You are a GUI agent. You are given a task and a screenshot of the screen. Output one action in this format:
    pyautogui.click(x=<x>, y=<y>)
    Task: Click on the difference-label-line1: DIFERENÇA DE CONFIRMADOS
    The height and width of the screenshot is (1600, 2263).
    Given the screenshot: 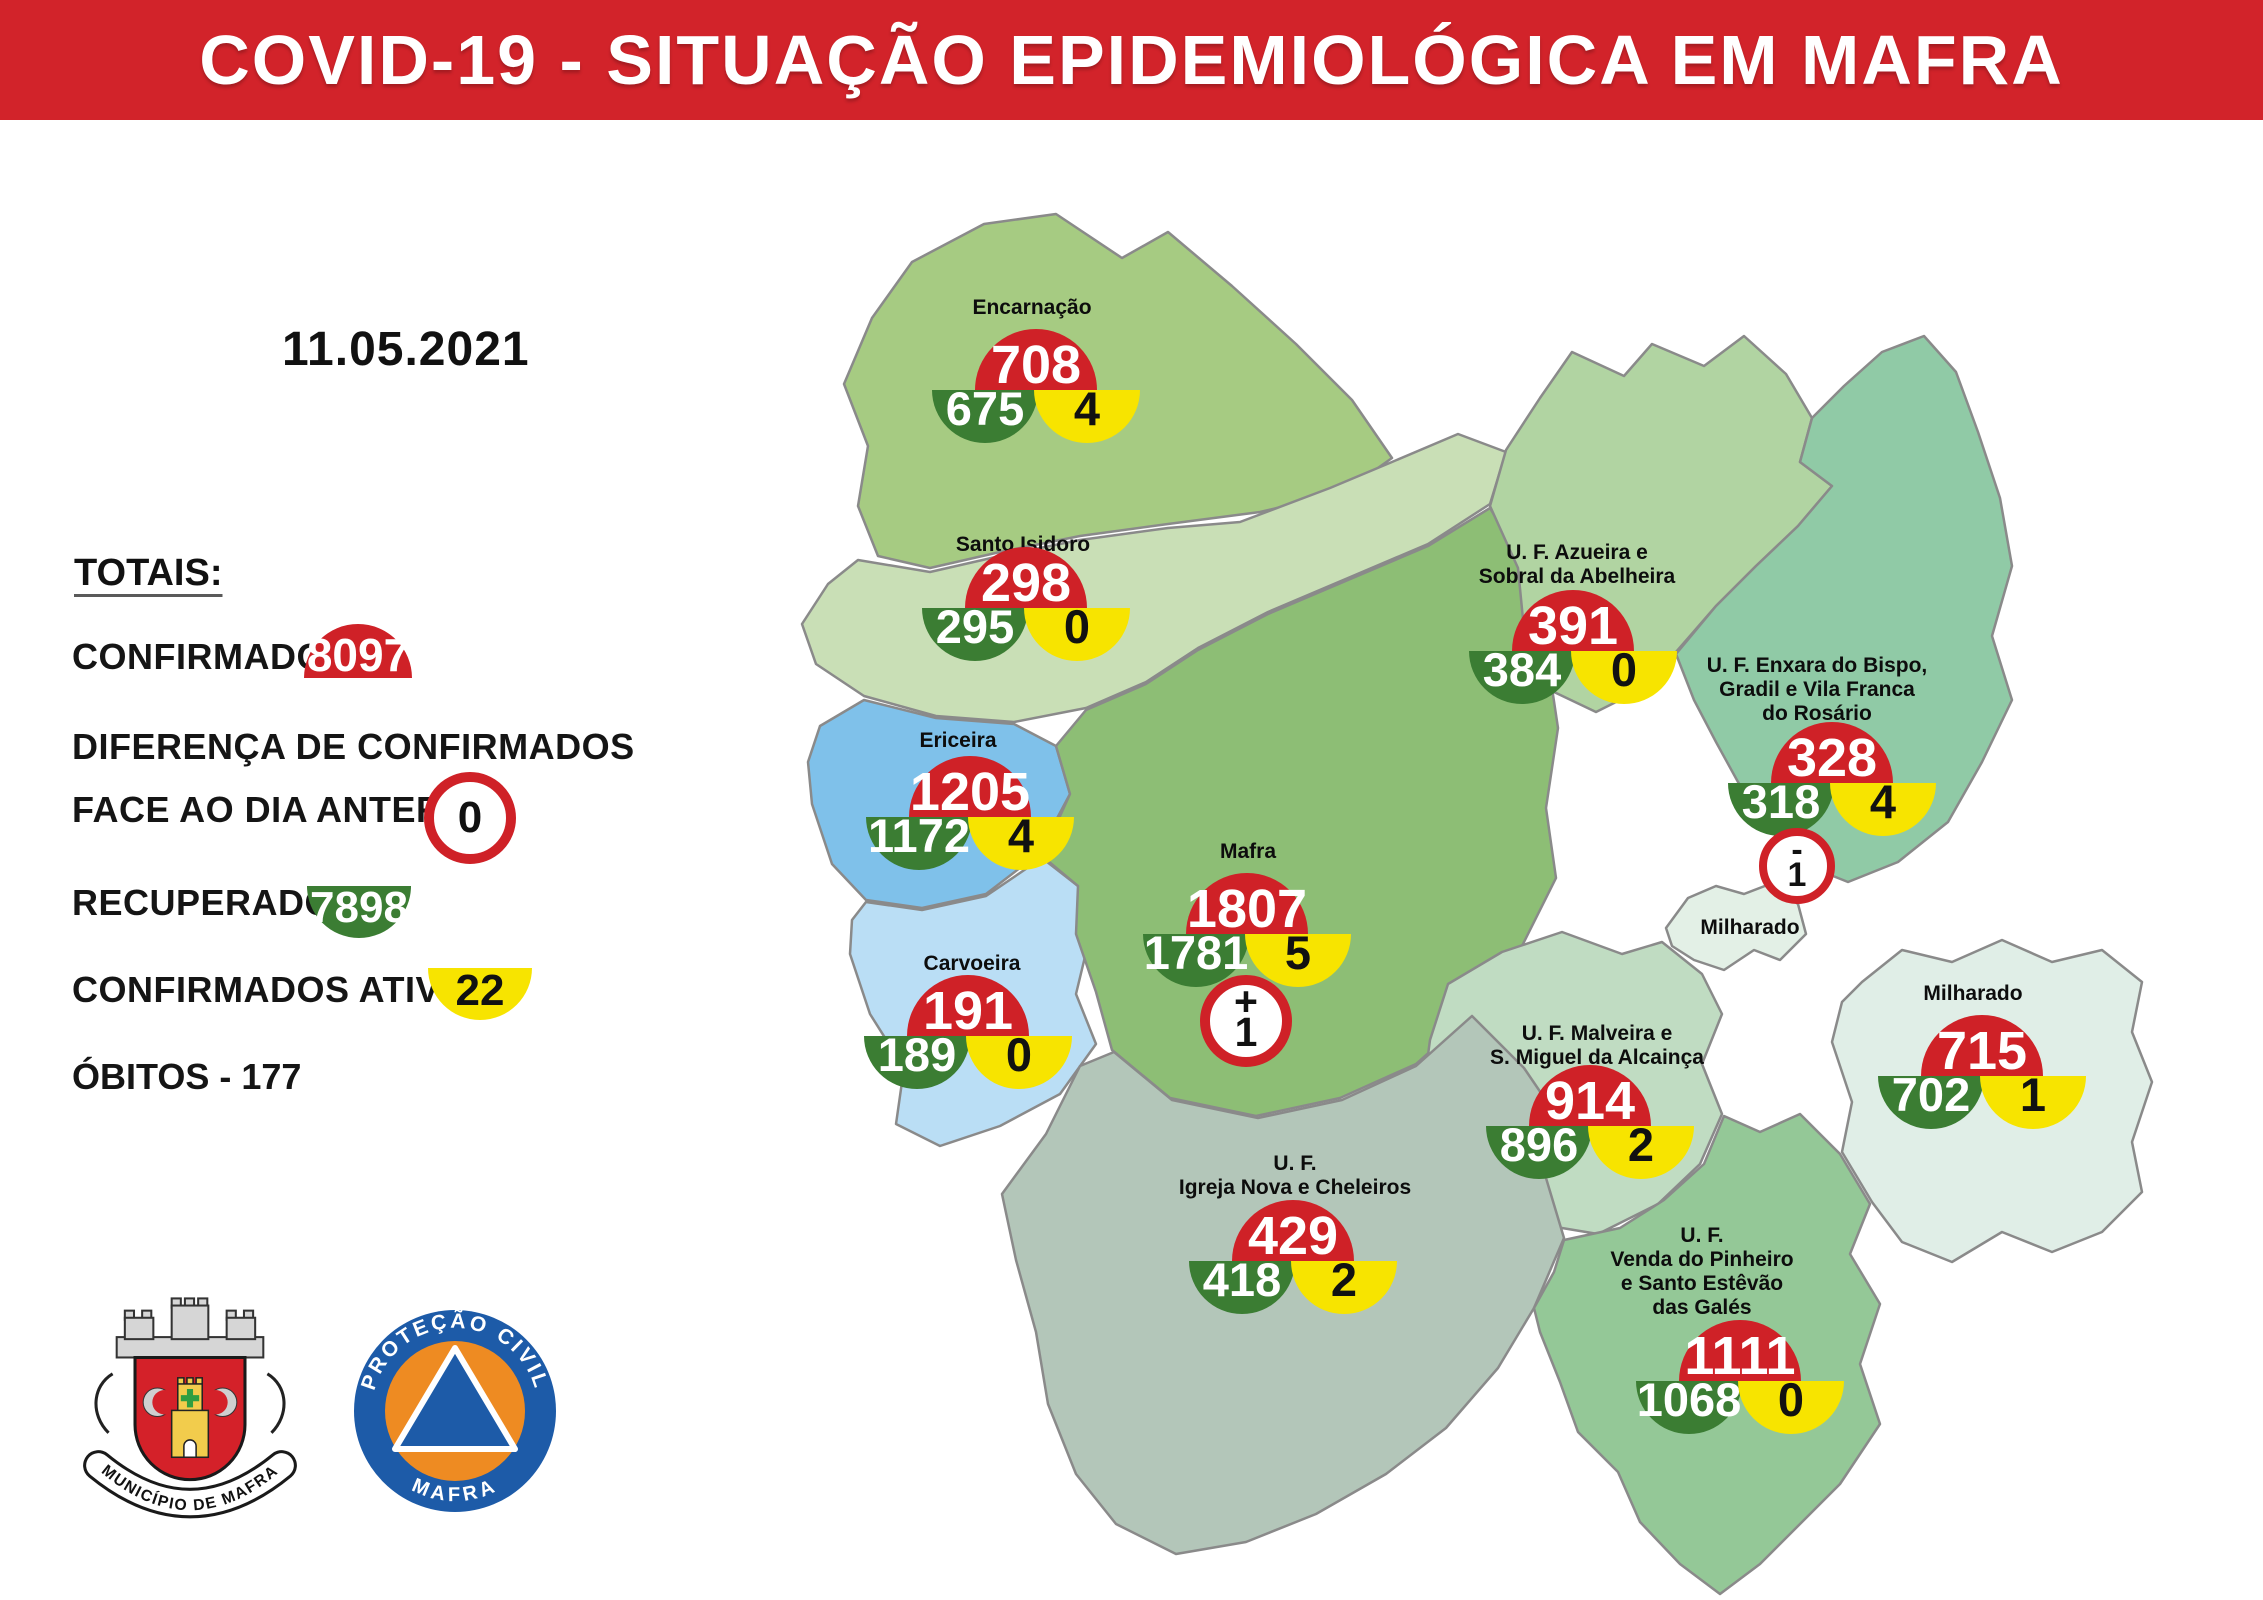 What is the action you would take?
    pyautogui.click(x=353, y=746)
    